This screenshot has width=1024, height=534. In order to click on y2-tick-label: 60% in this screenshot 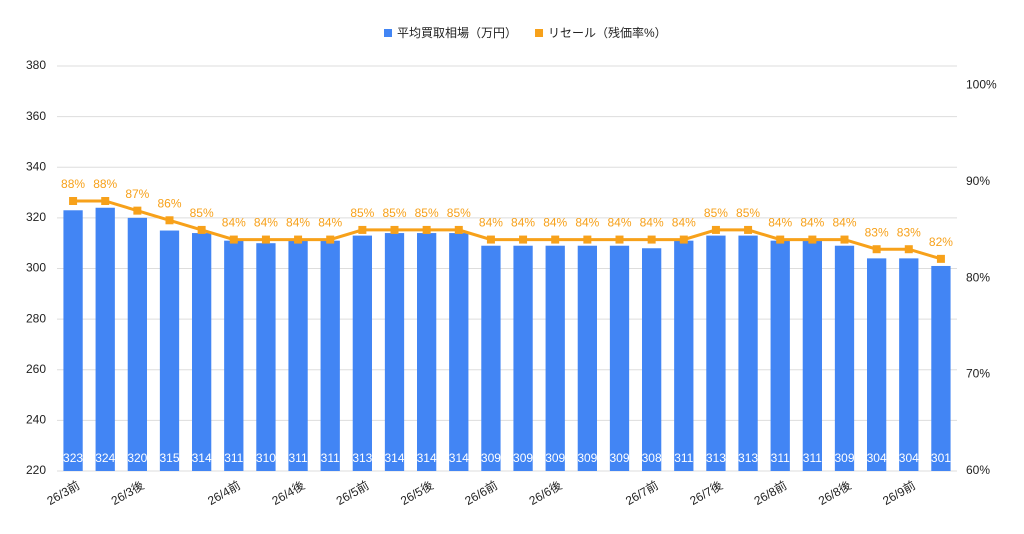, I will do `click(978, 470)`.